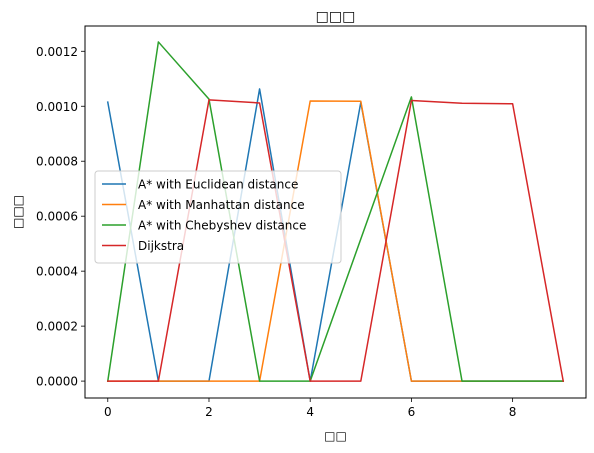 The width and height of the screenshot is (594, 453). I want to click on legend-label: A* with Chebyshev distance, so click(222, 226).